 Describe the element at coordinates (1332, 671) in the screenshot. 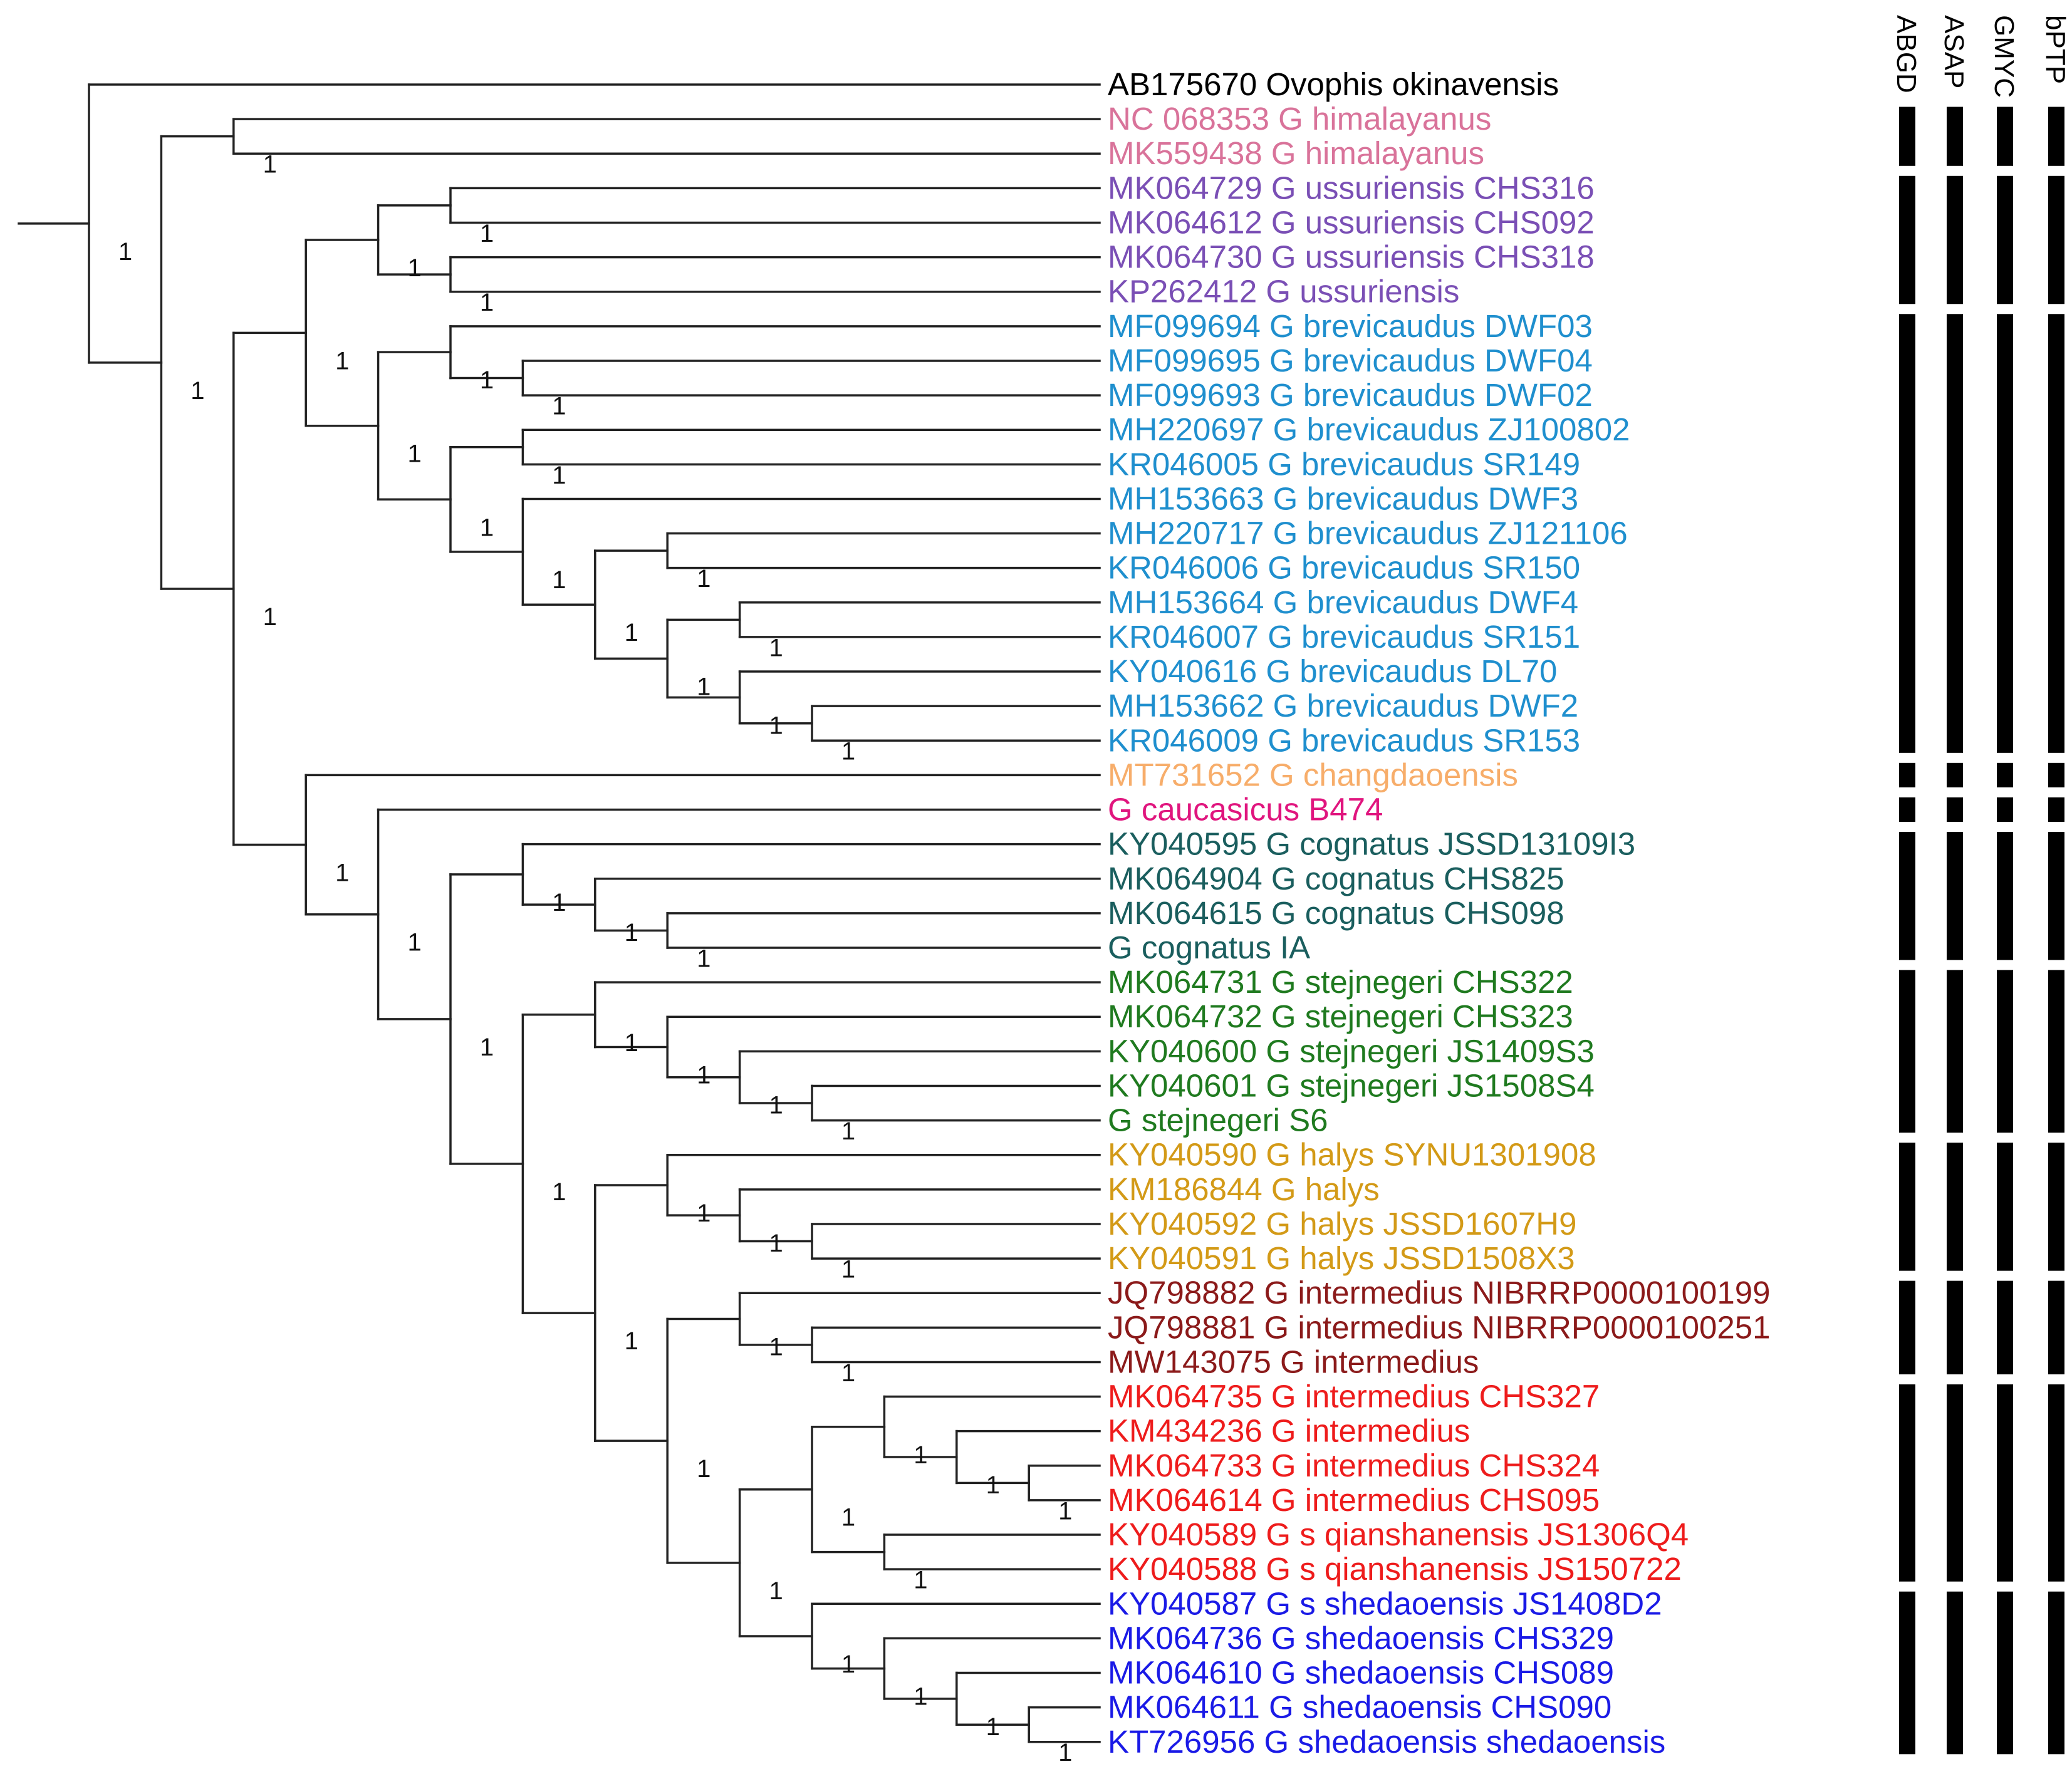

I see `taxon-label: KY040616 G brevicaudus DL70` at that location.